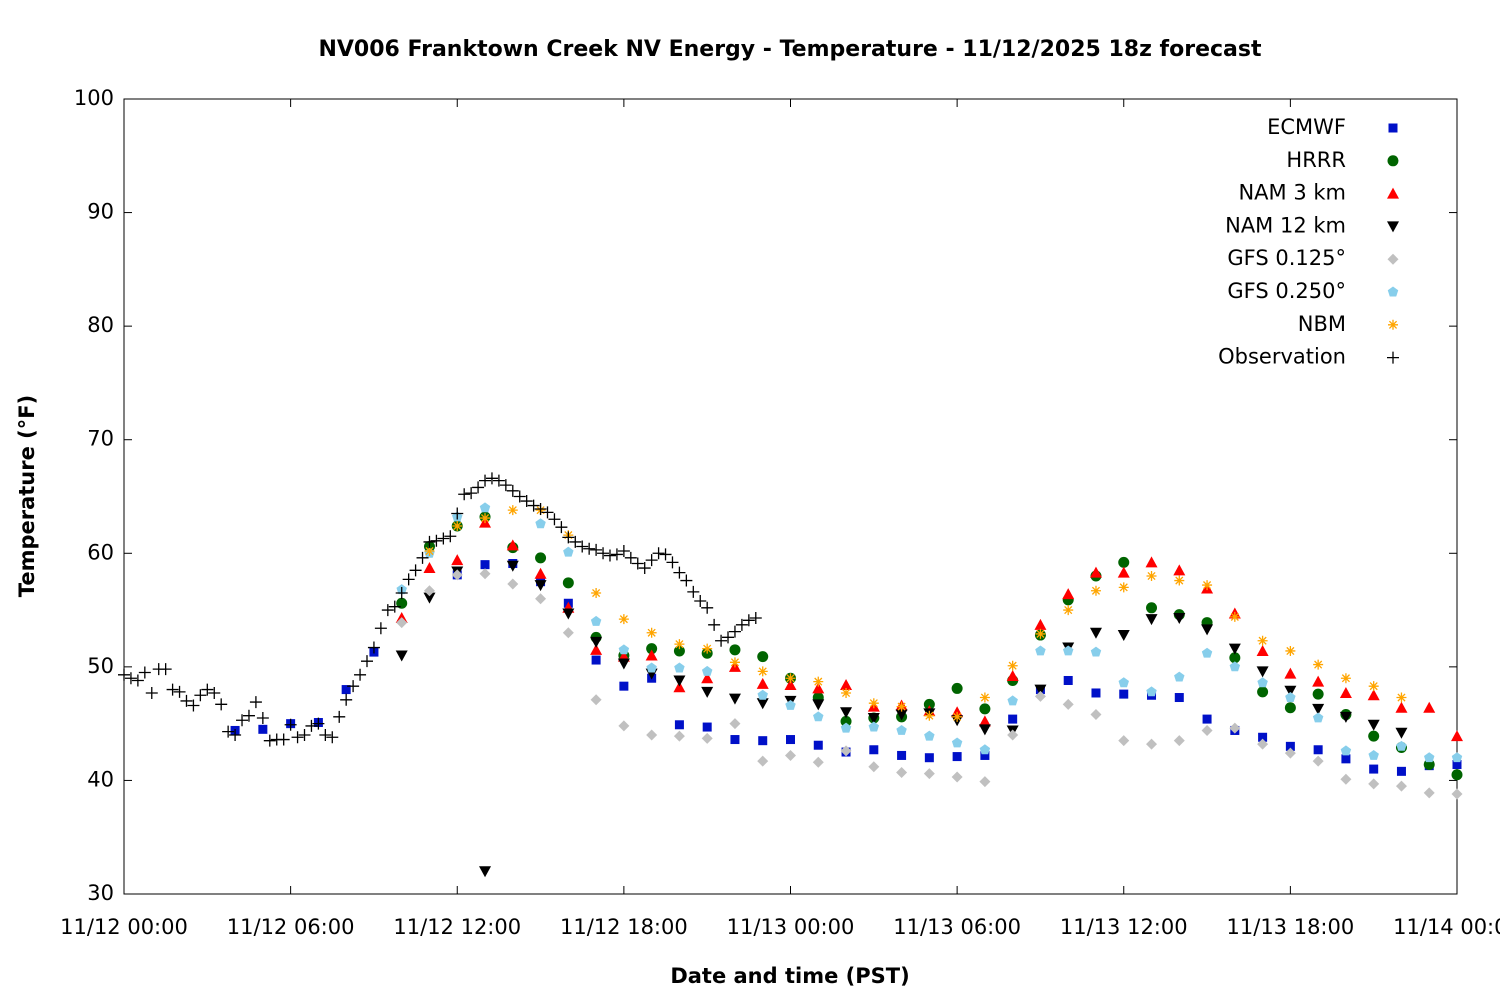 The width and height of the screenshot is (1500, 1000). I want to click on y-tick-label: 40, so click(100, 779).